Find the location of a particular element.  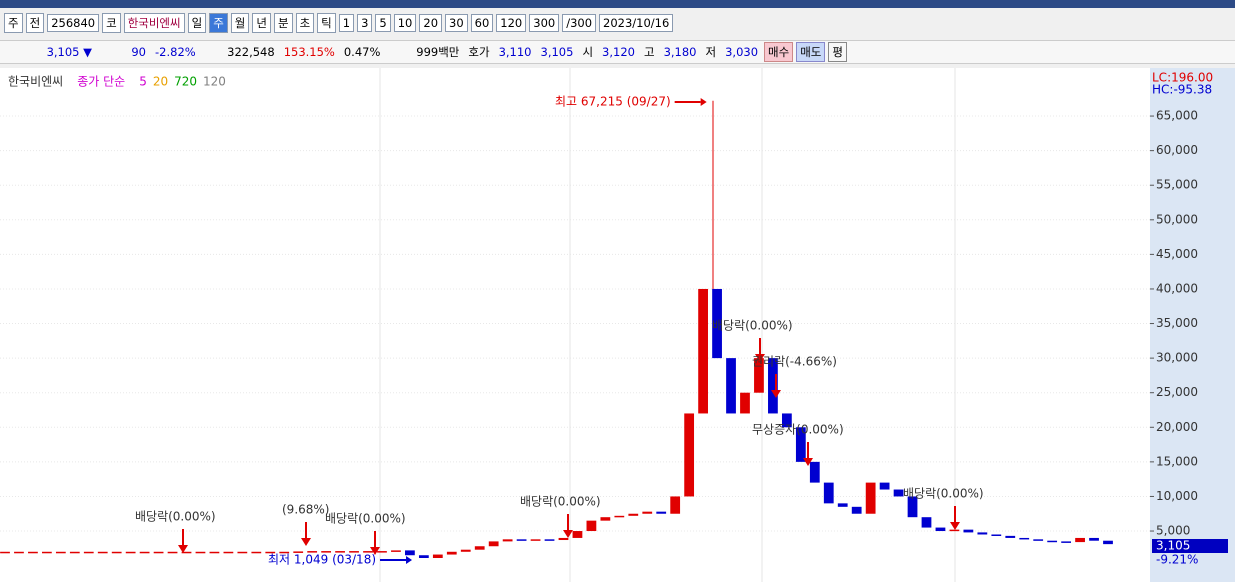

annotation: 무상증자(0.00%) is located at coordinates (798, 430).